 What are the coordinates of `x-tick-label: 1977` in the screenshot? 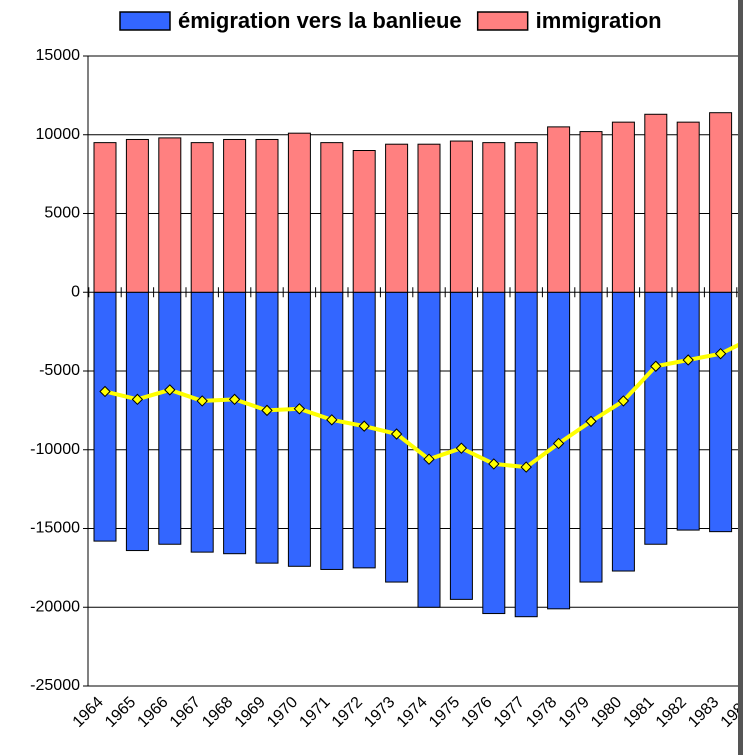 It's located at (509, 712).